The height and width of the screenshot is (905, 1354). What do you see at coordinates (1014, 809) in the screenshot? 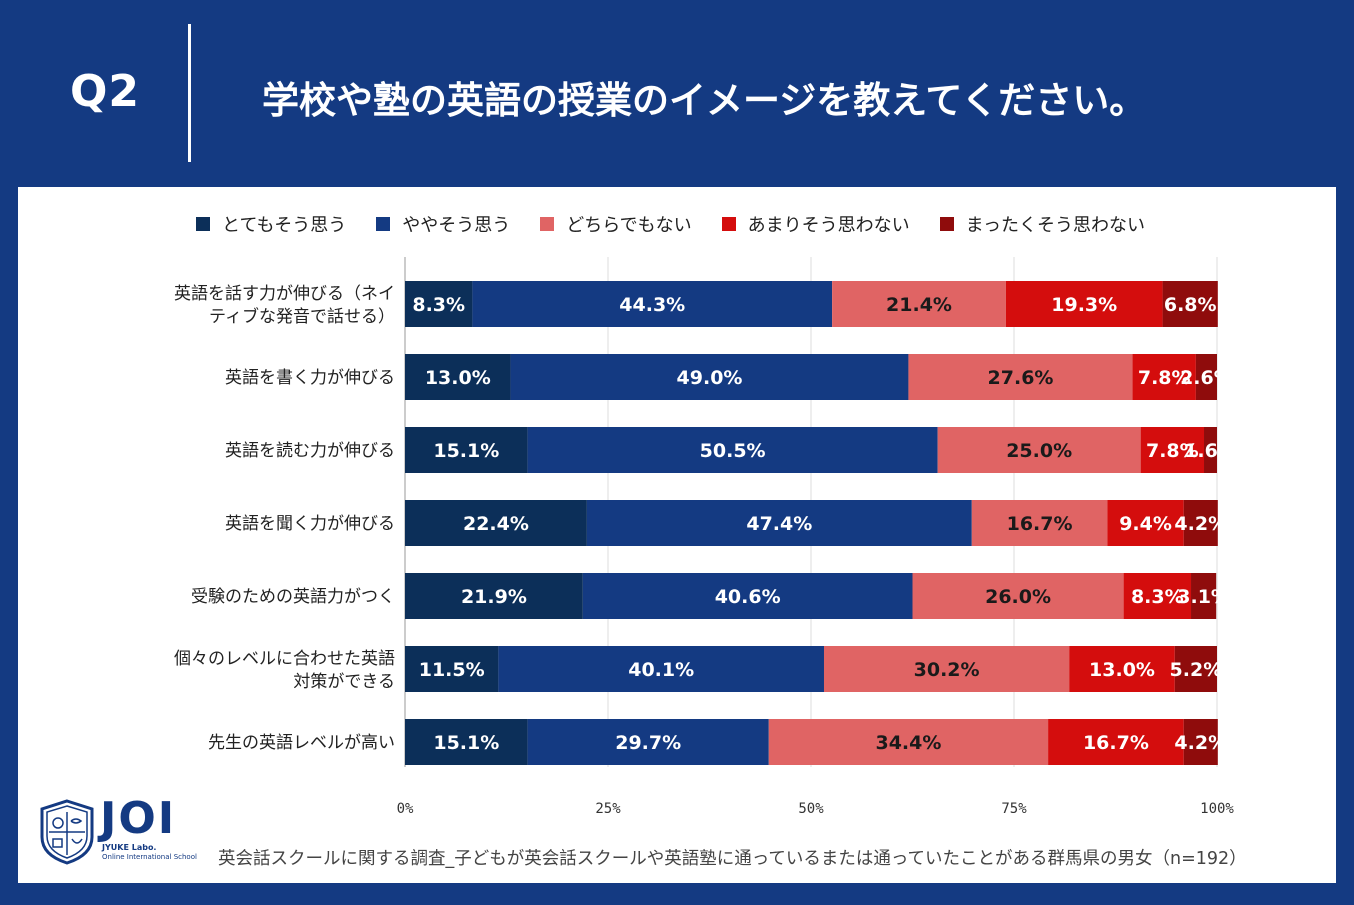
I see `x-tick-label: 75%` at bounding box center [1014, 809].